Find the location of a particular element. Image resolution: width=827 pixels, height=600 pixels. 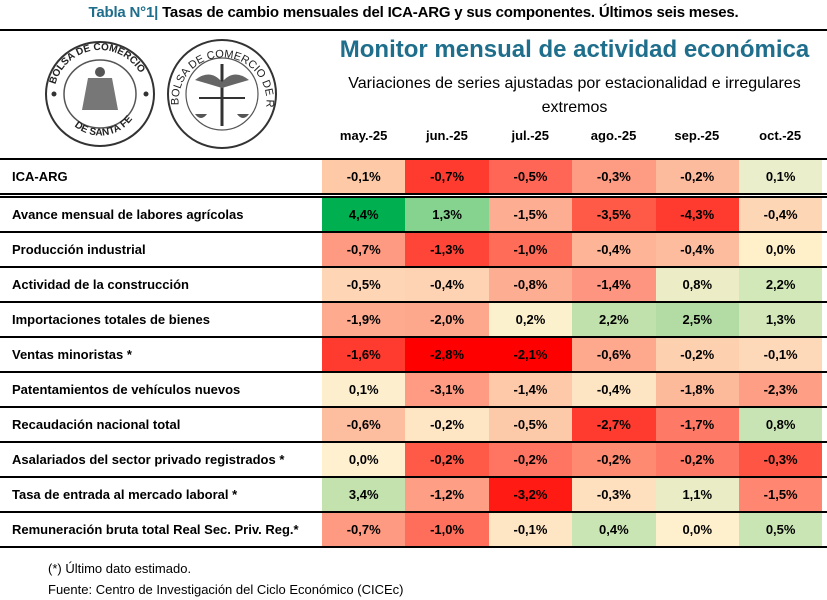

row-label: Actividad de la construcción is located at coordinates (100, 284).